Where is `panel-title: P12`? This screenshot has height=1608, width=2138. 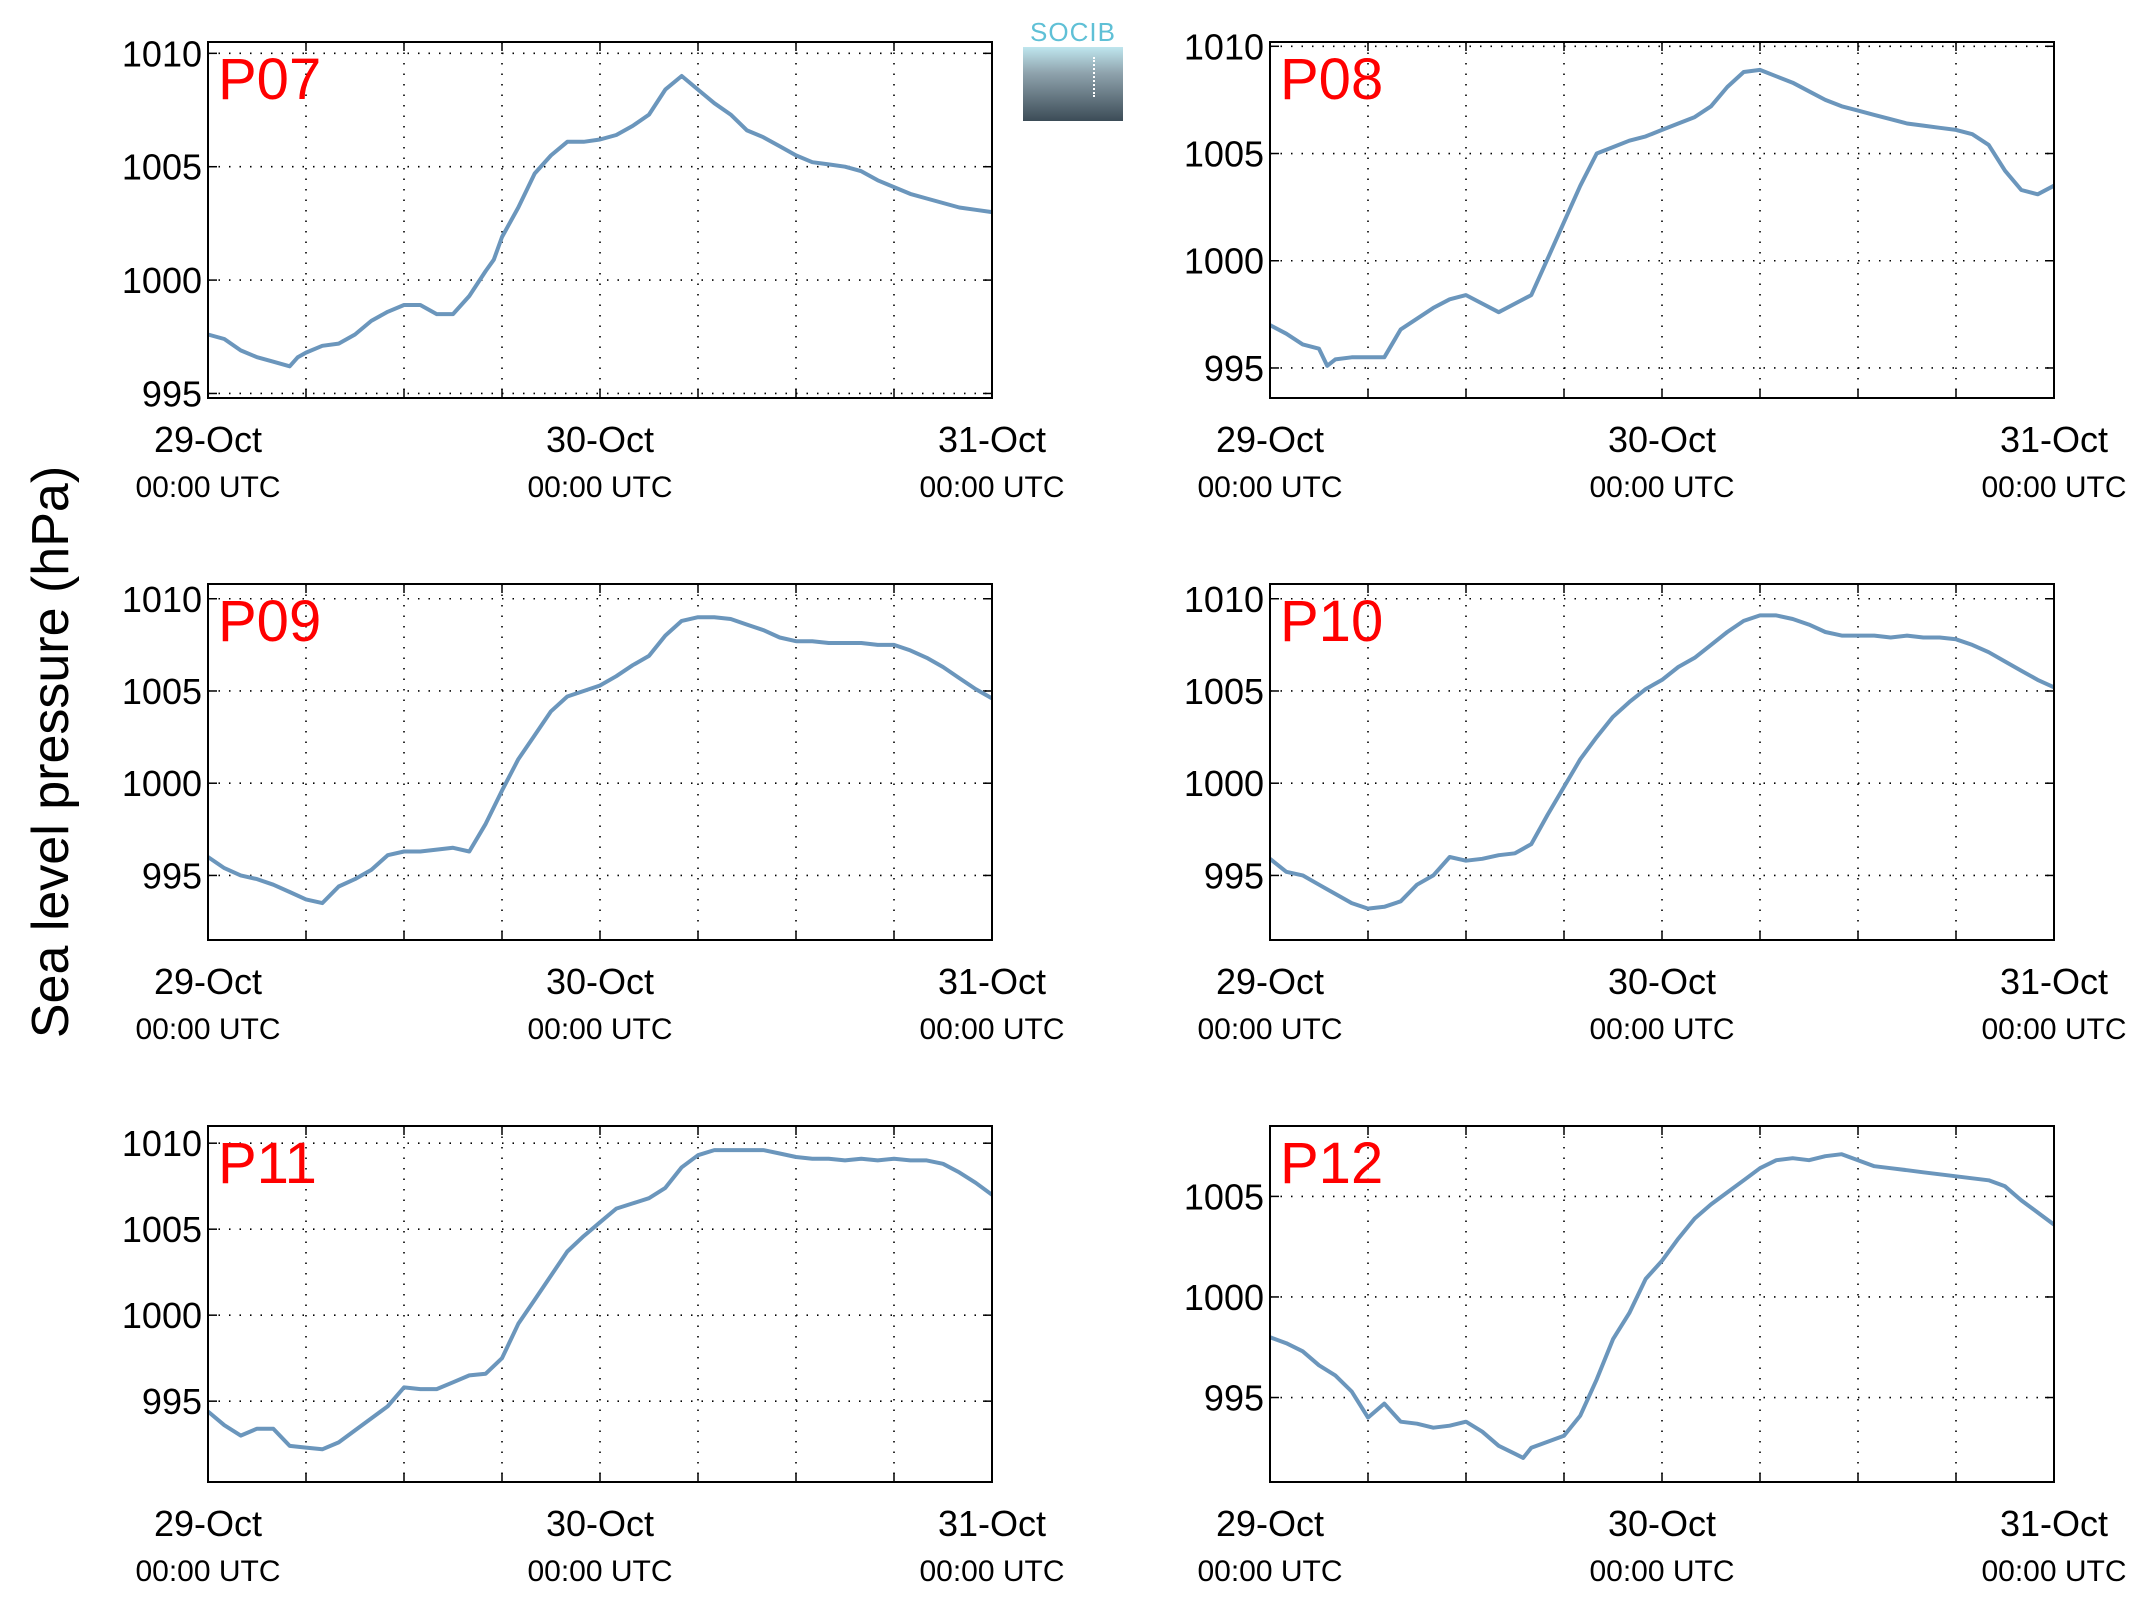
panel-title: P12 is located at coordinates (1331, 1163).